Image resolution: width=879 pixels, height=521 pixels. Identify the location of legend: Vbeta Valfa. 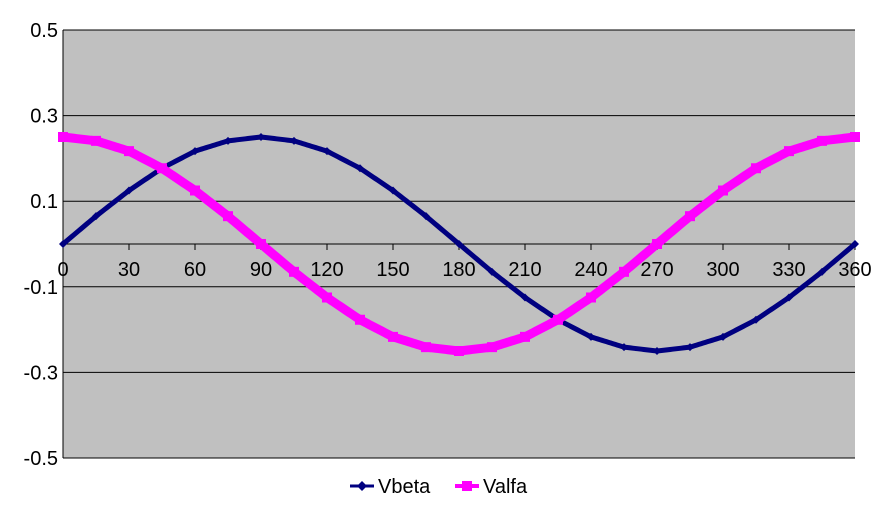
(439, 487).